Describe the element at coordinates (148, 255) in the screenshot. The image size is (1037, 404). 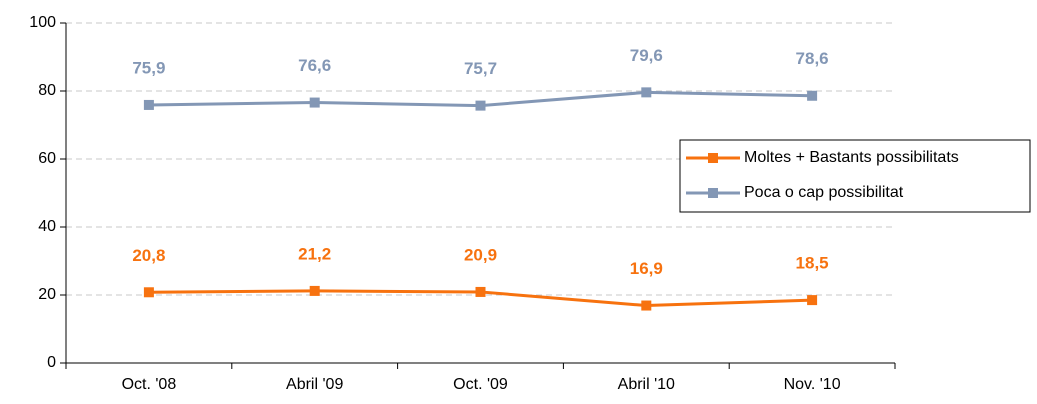
I see `data-label: 20,8` at that location.